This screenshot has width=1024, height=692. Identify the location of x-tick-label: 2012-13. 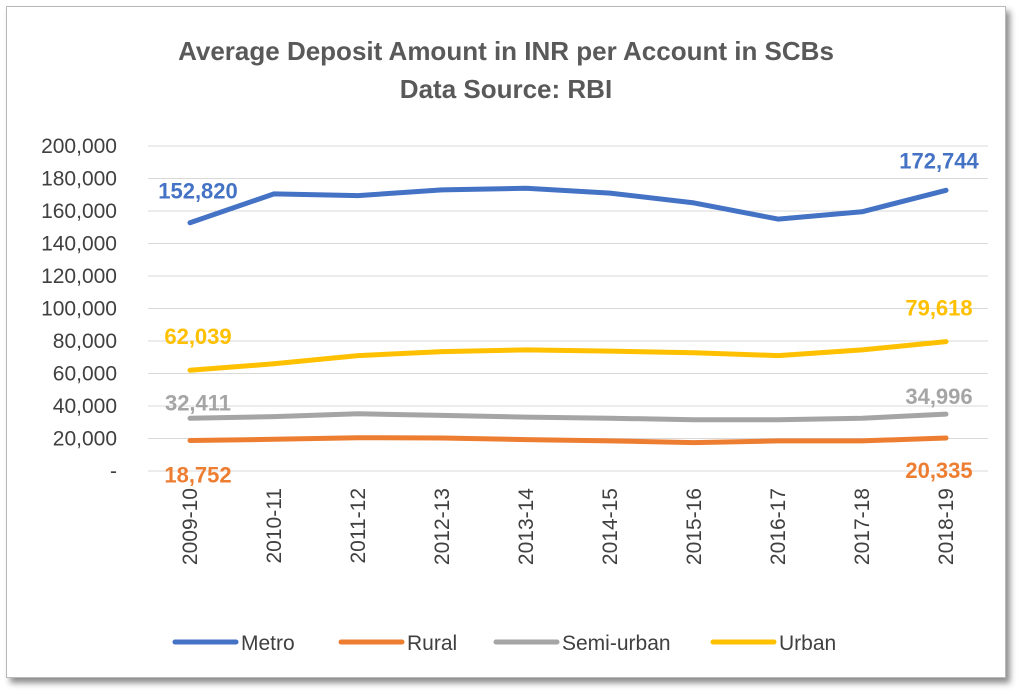
(442, 526).